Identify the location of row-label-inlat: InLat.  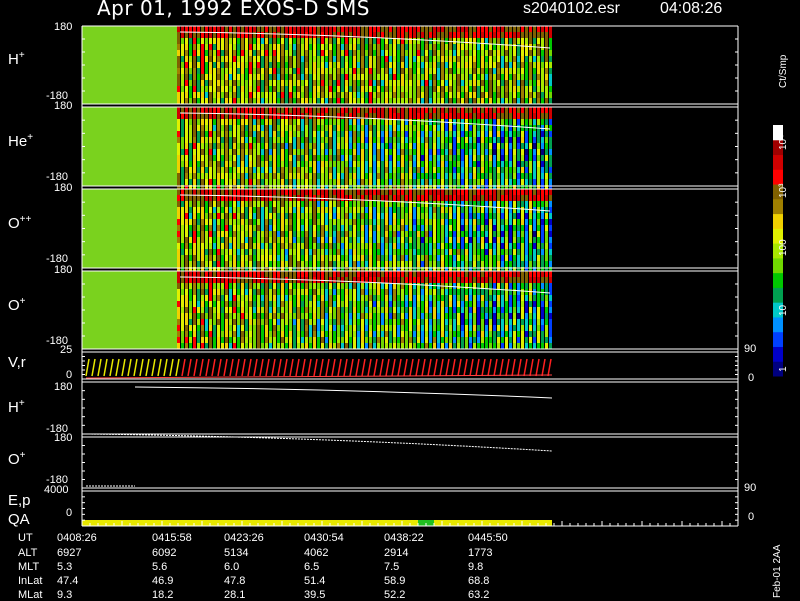
(30, 581).